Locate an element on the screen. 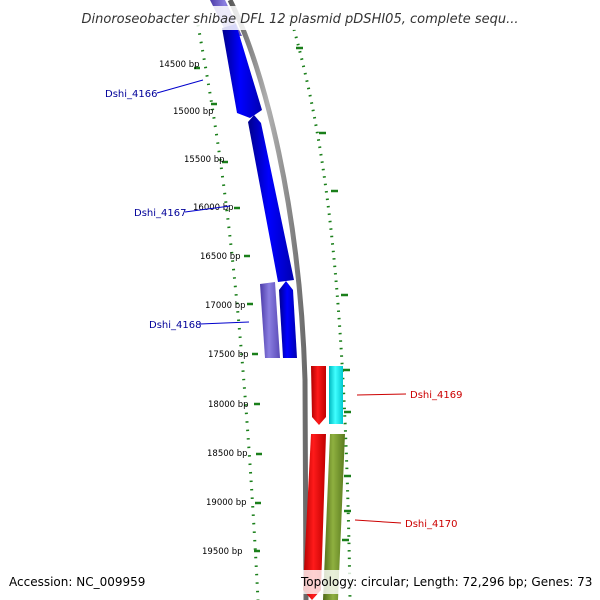  tick-label: 19000 bp is located at coordinates (226, 503).